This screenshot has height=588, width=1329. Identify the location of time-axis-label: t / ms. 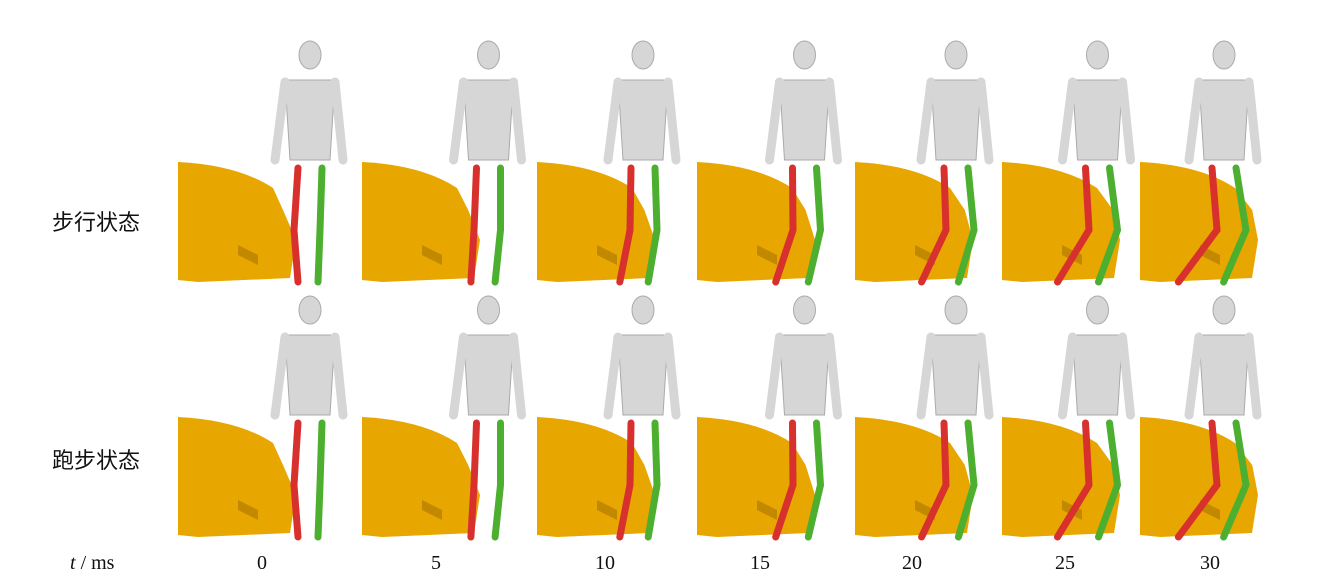
(92, 563).